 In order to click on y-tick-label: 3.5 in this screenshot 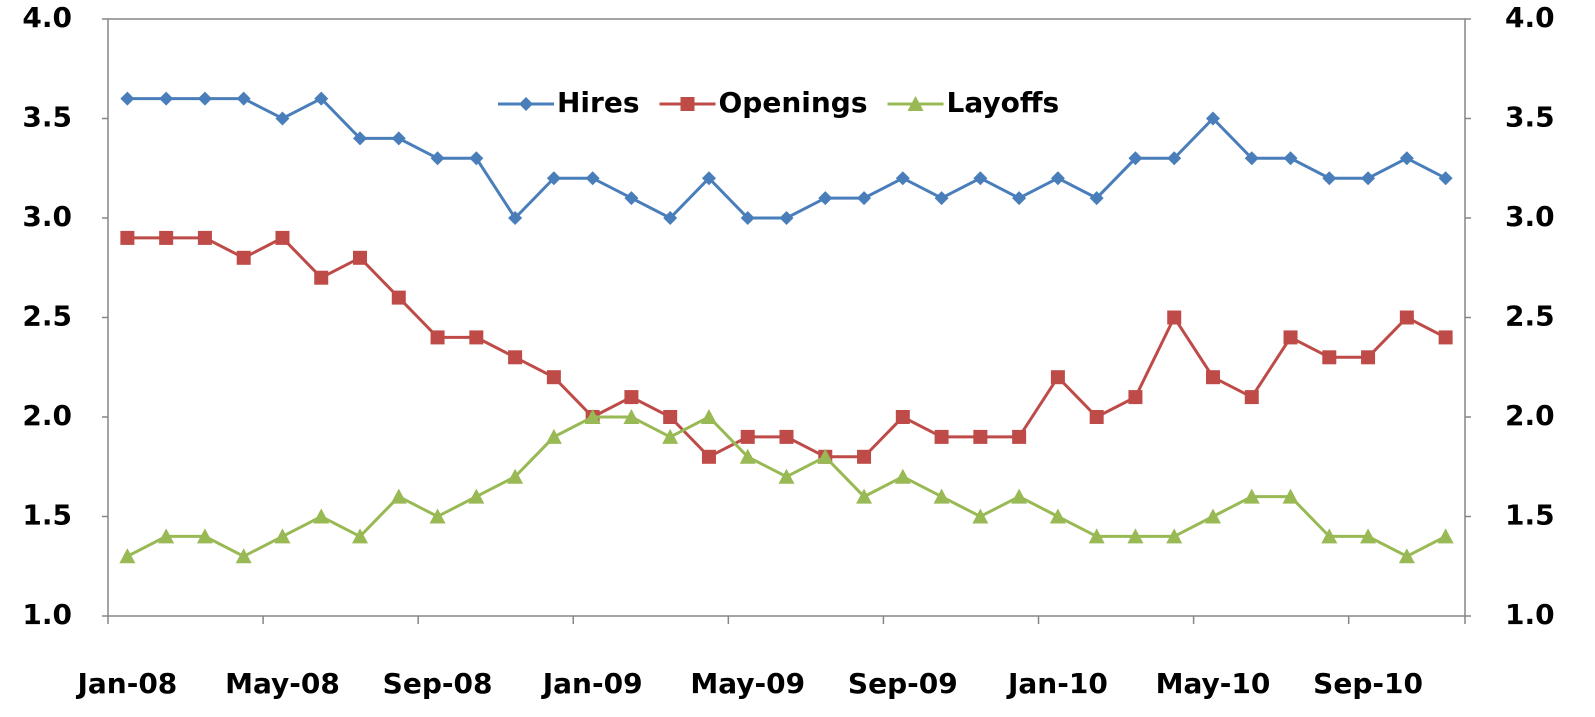, I will do `click(47, 117)`.